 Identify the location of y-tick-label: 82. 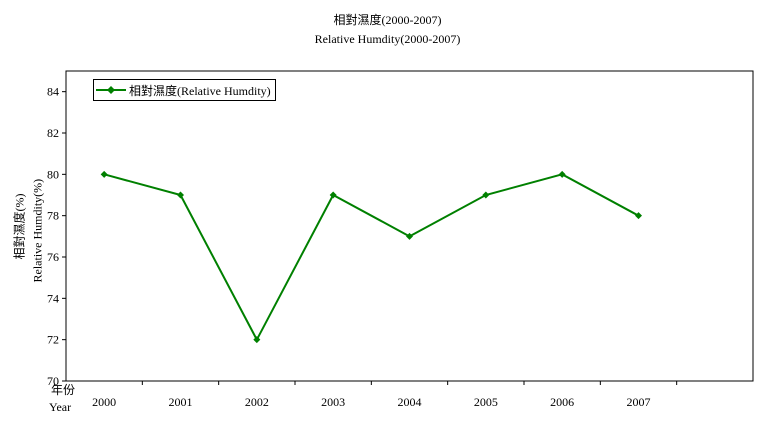
(53, 133).